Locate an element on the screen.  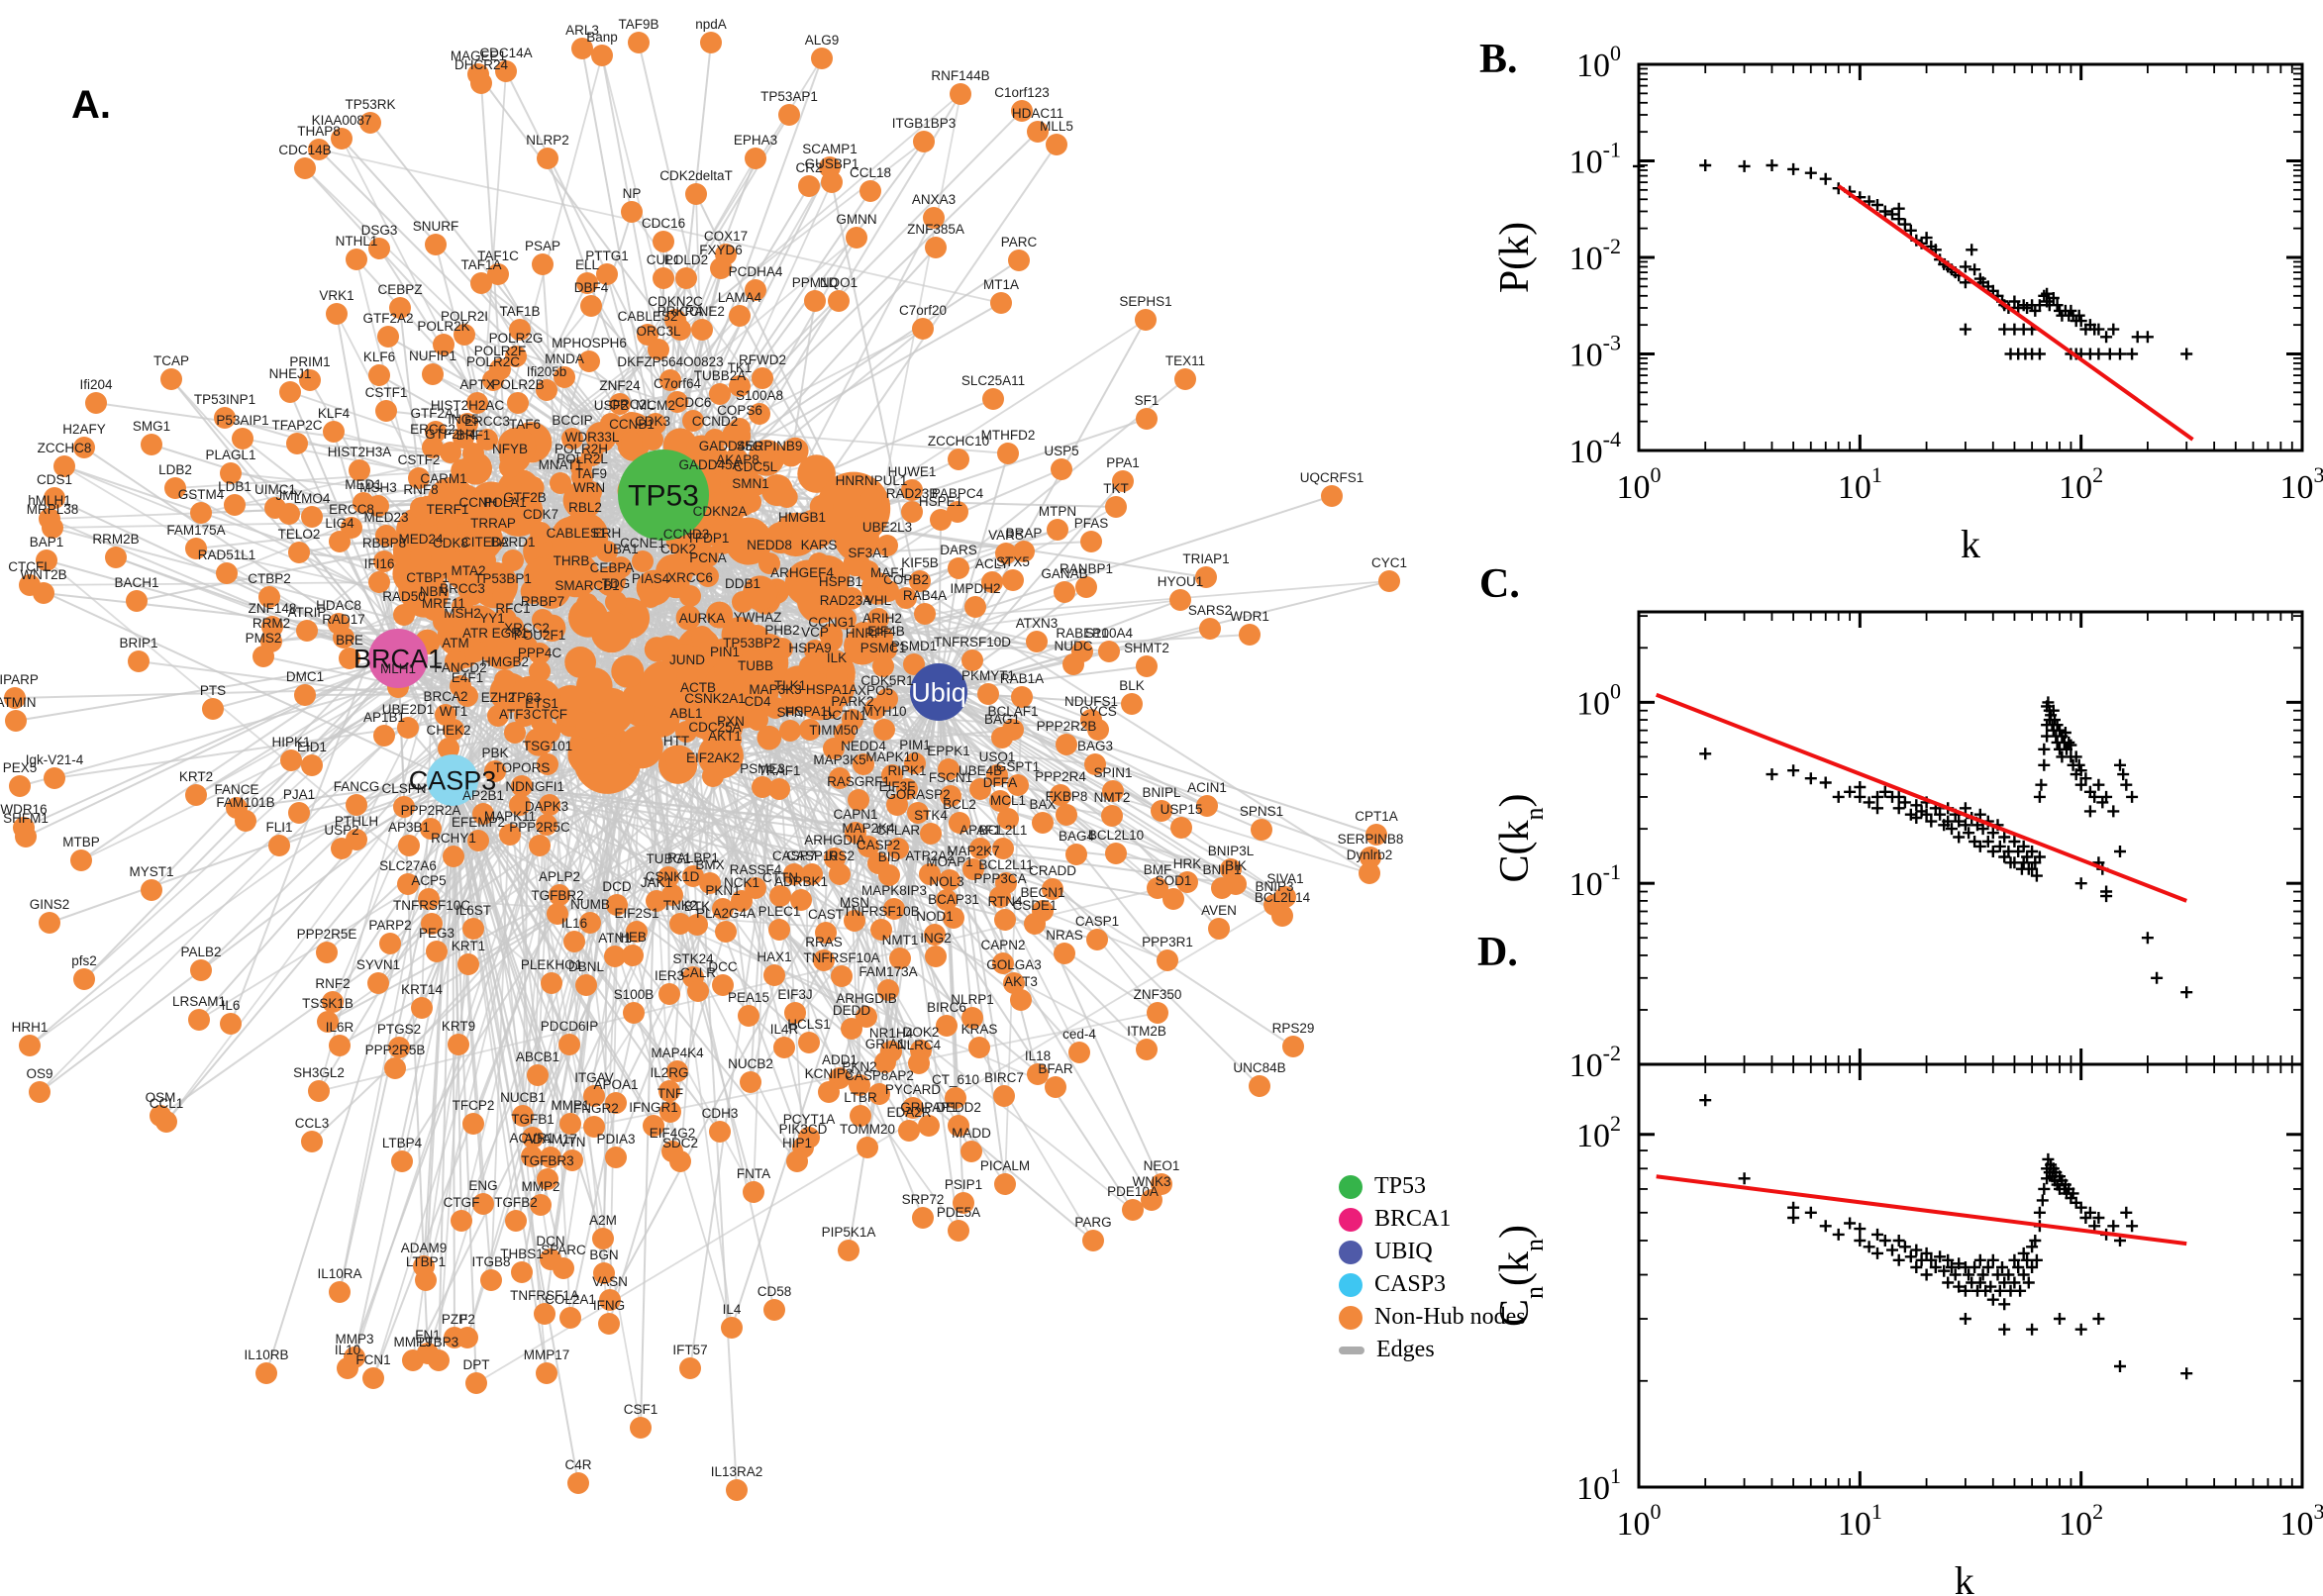
legend-label: TP53 is located at coordinates (1400, 1186).